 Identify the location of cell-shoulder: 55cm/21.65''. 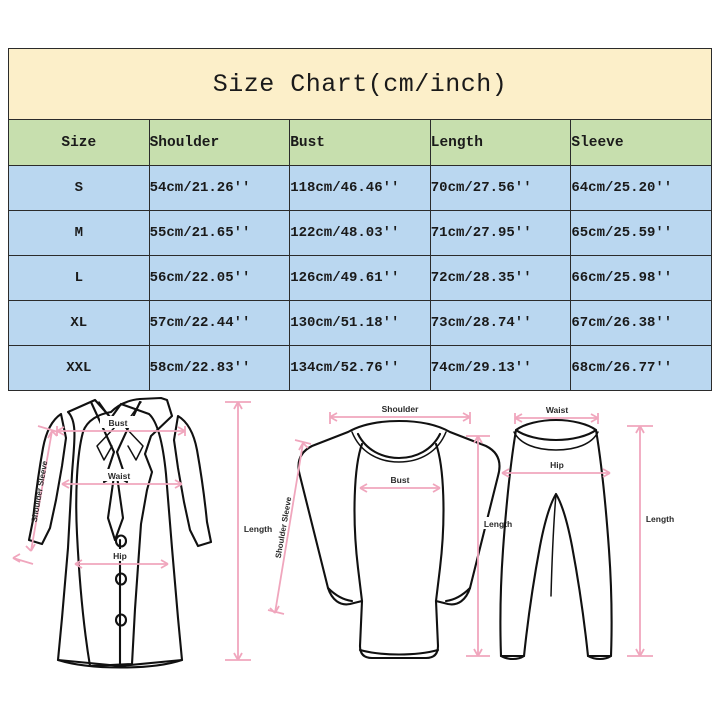
(219, 233).